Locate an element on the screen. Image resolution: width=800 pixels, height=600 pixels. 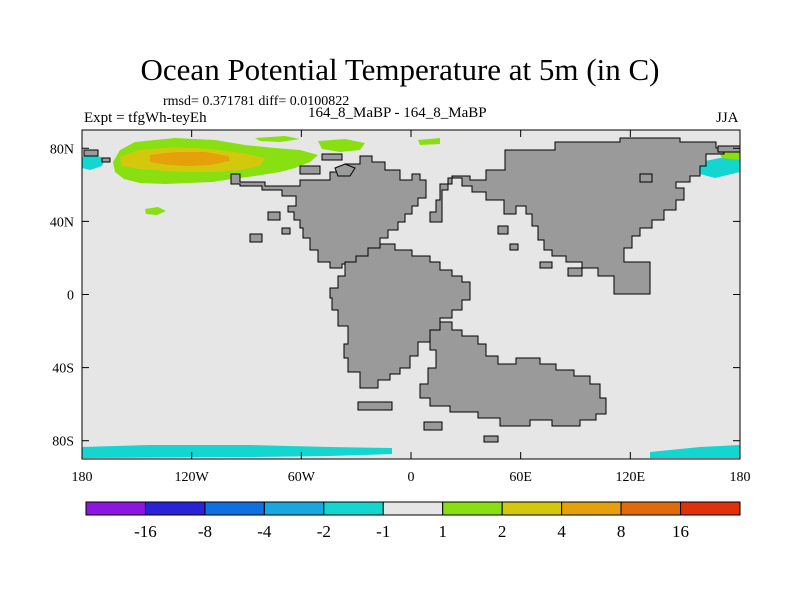
y-tick-label: 40N is located at coordinates (62, 222).